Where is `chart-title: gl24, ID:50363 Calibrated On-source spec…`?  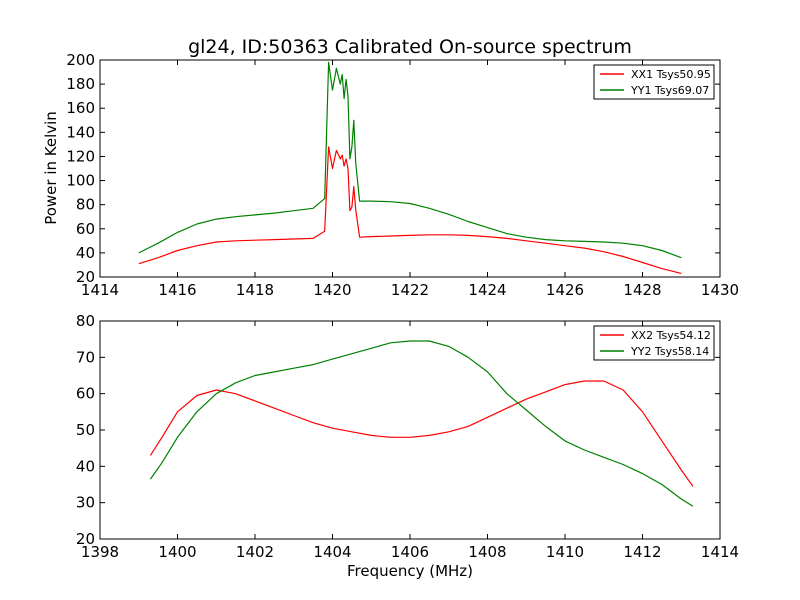 chart-title: gl24, ID:50363 Calibrated On-source spec… is located at coordinates (410, 47).